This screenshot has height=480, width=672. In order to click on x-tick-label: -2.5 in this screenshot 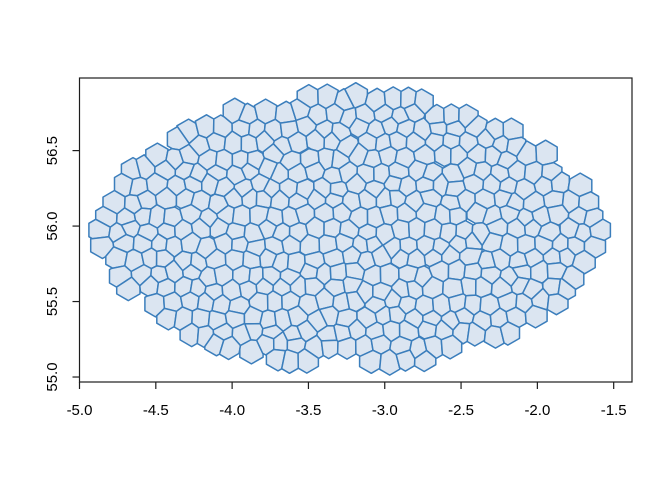, I will do `click(461, 410)`.